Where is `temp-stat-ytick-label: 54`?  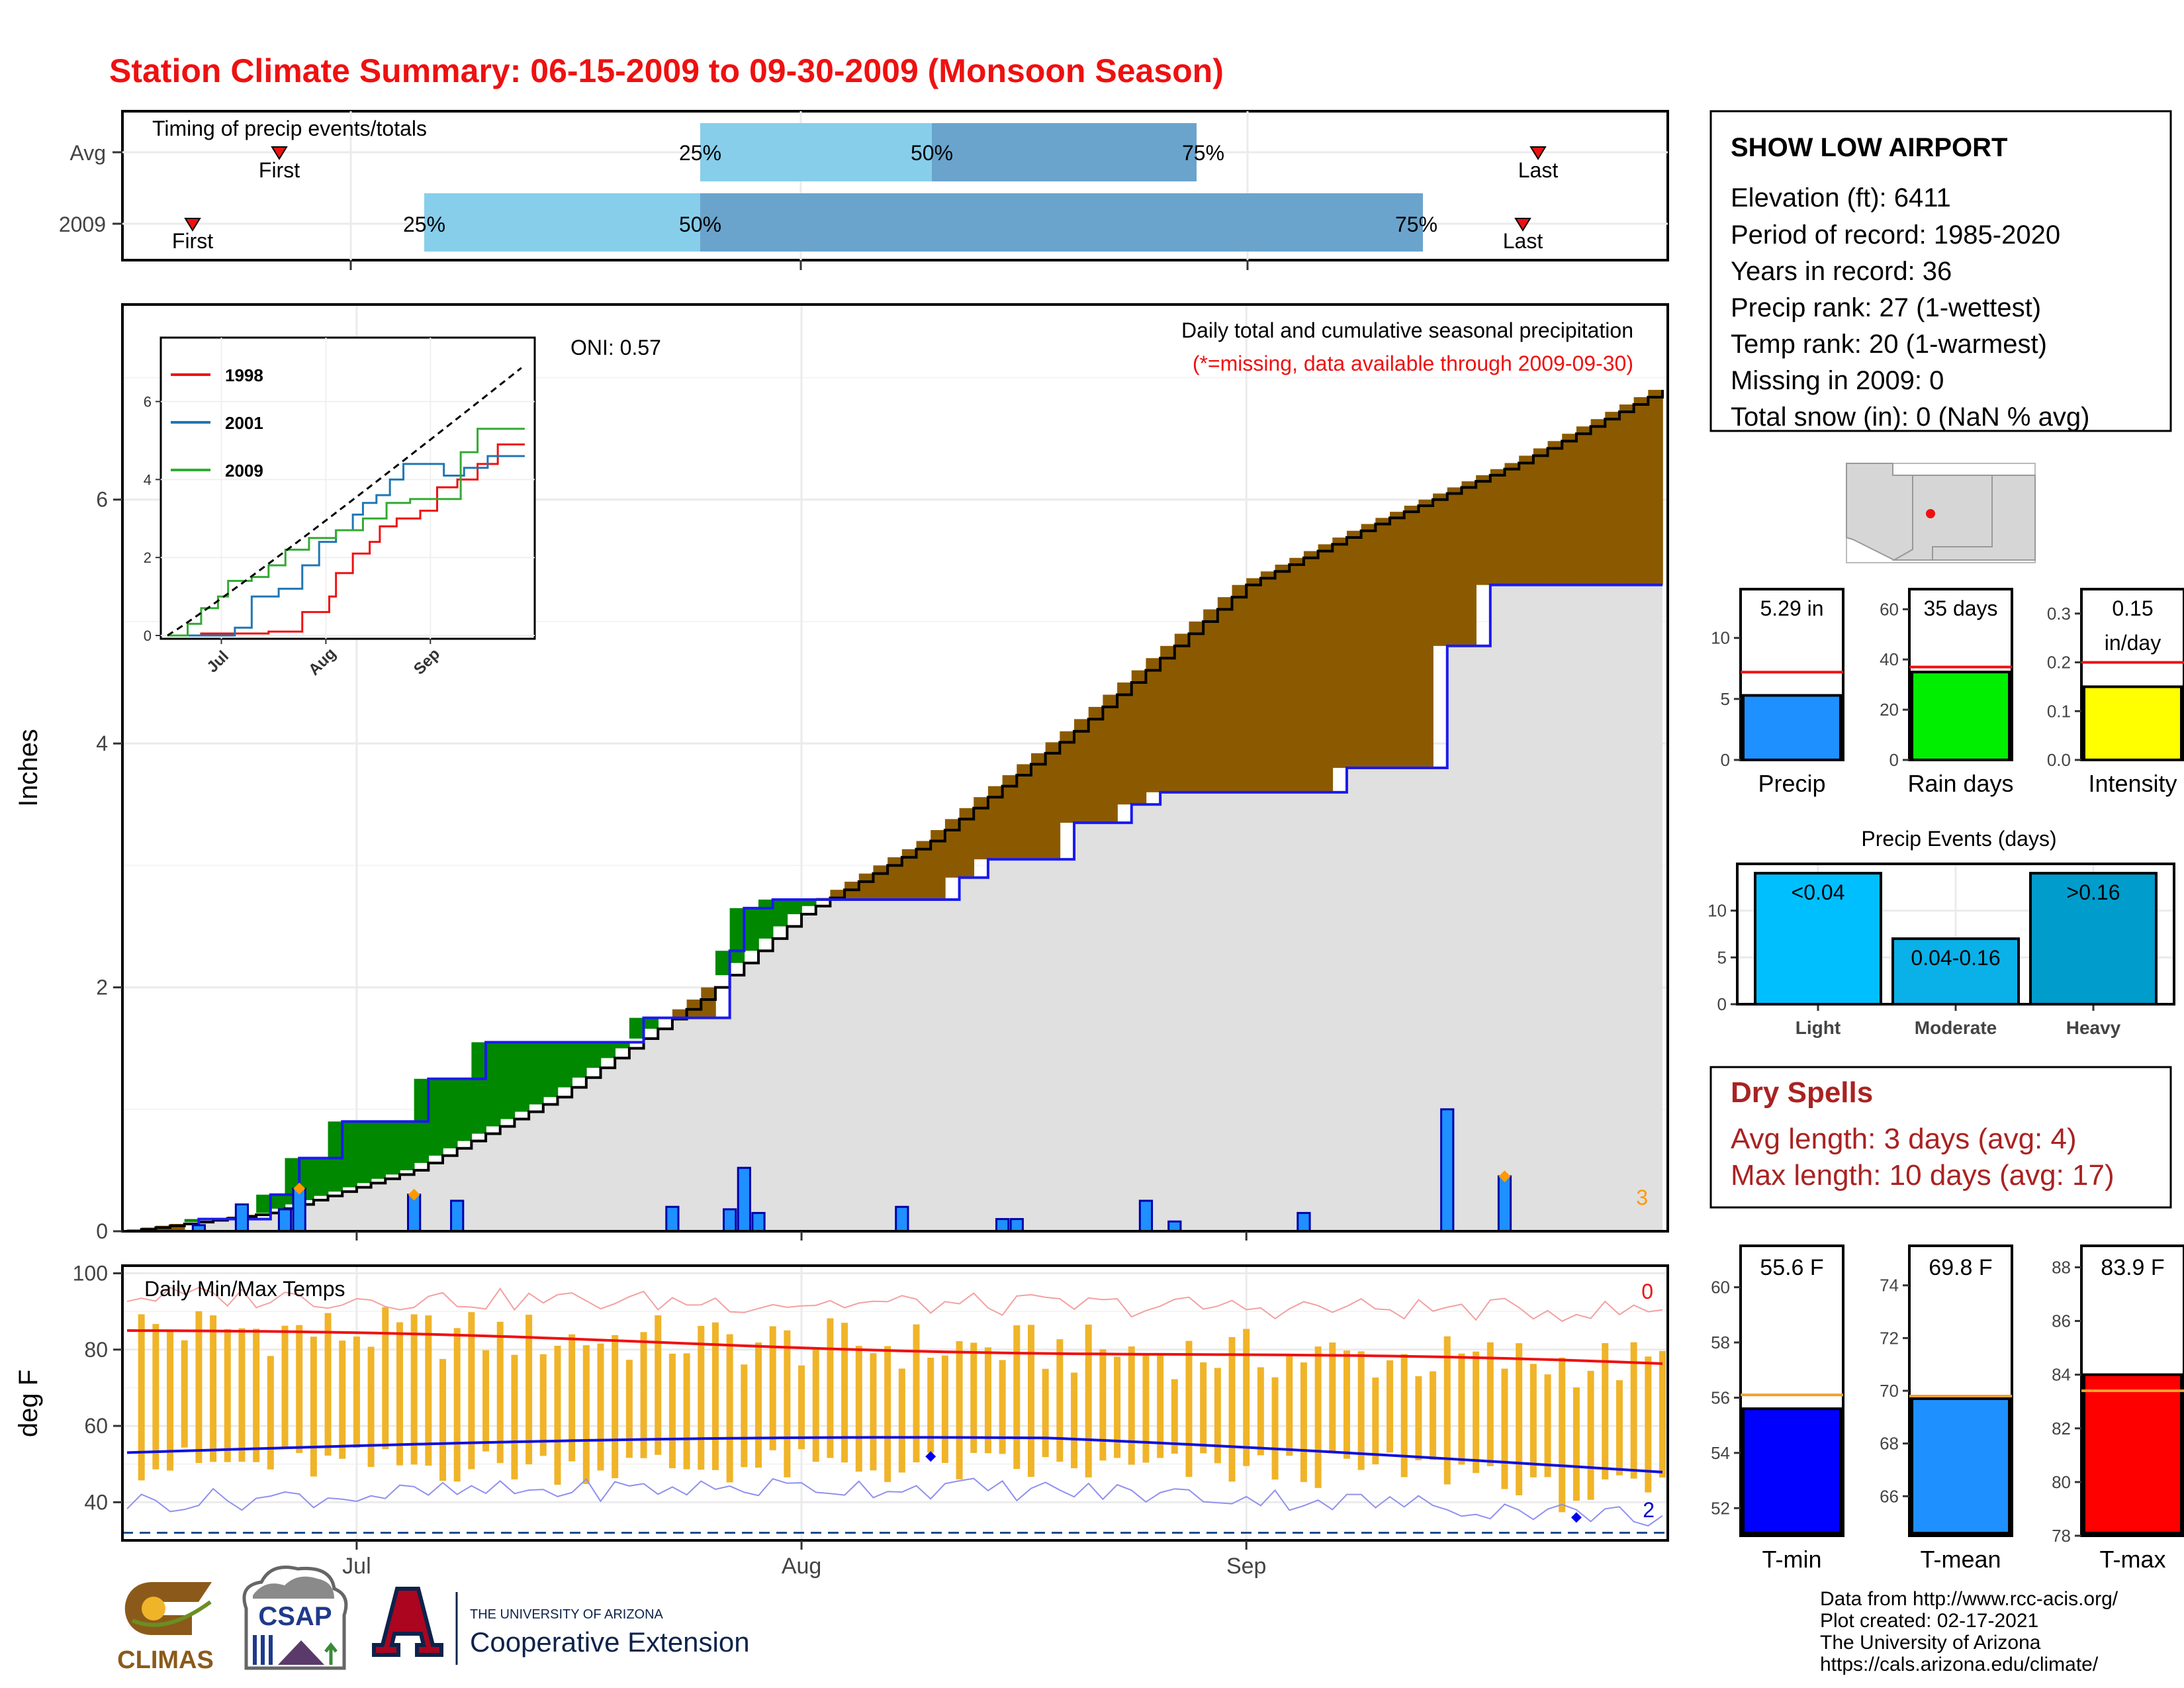
temp-stat-ytick-label: 54 is located at coordinates (1720, 1453).